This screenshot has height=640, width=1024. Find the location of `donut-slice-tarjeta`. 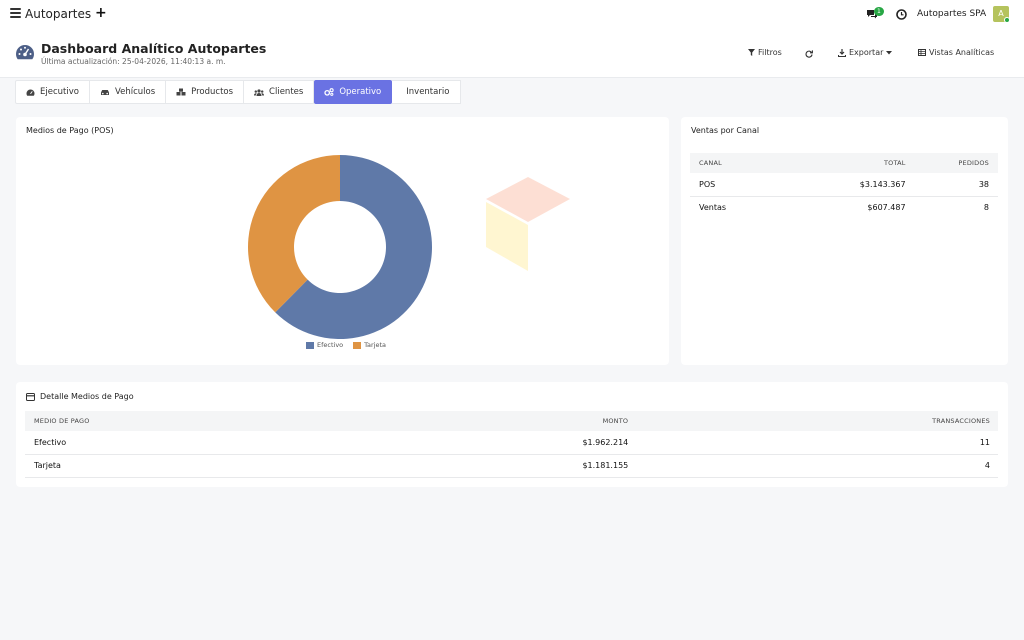

donut-slice-tarjeta is located at coordinates (294, 234).